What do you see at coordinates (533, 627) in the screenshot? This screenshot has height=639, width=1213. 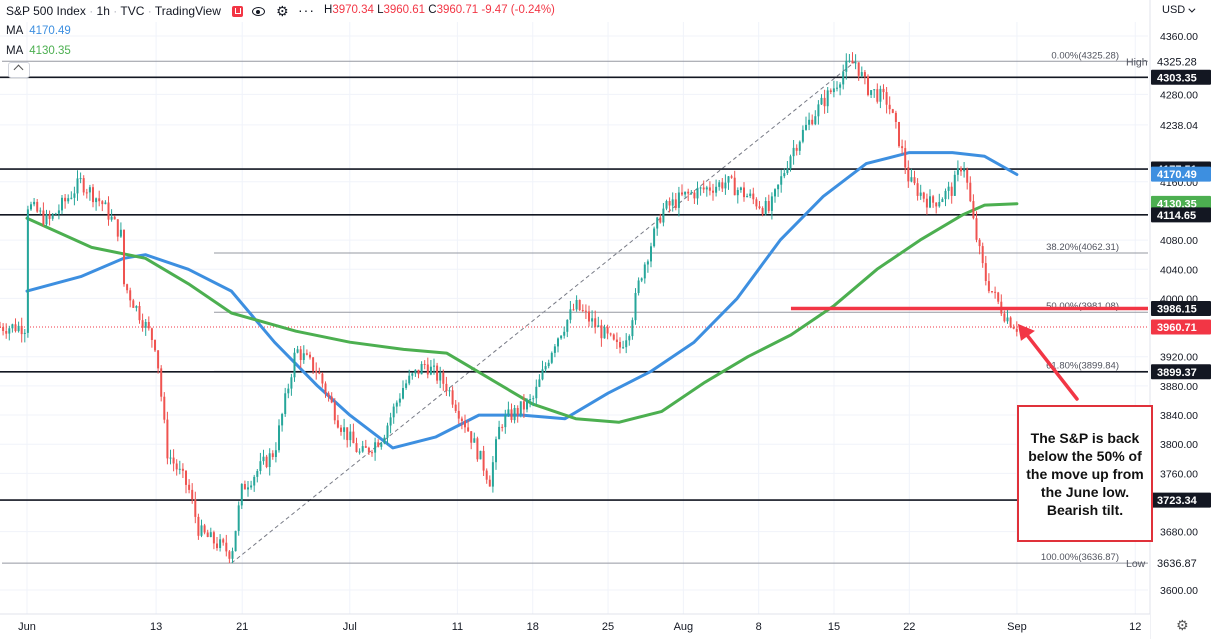 I see `time-tick-label: 18` at bounding box center [533, 627].